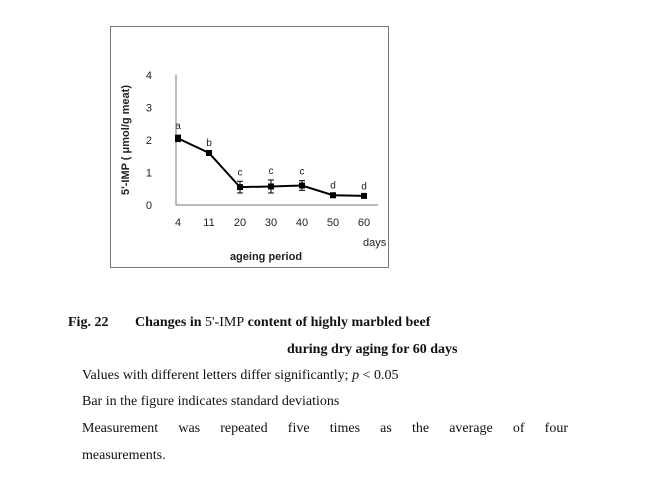 The image size is (650, 492). I want to click on x-axis-title: ageing period, so click(266, 257).